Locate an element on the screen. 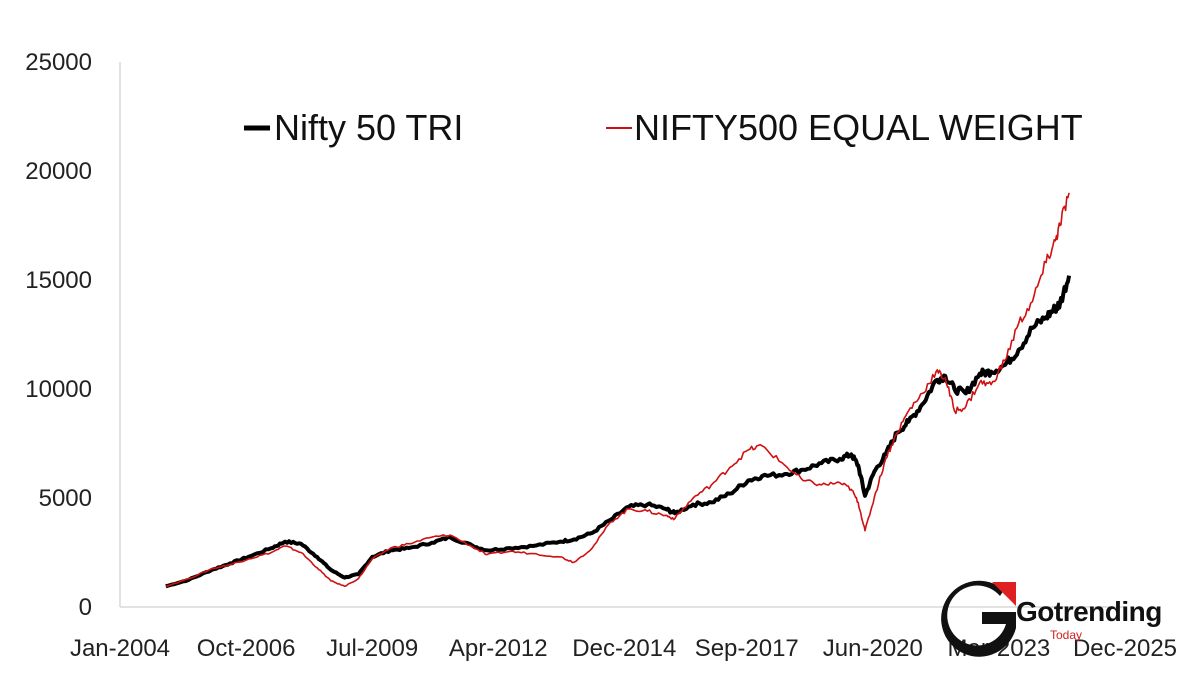 The height and width of the screenshot is (675, 1200). brand-watermark: Gotrending Today is located at coordinates (1058, 620).